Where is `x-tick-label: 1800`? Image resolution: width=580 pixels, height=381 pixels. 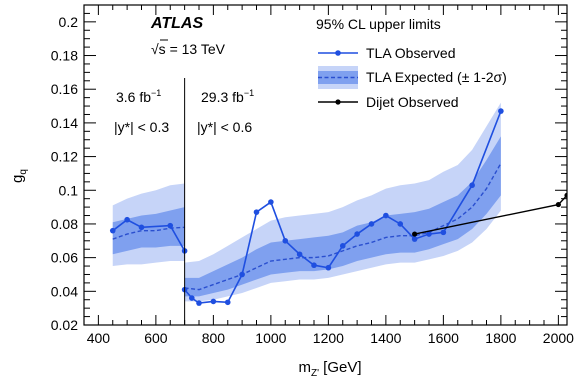 x-tick-label: 1800 is located at coordinates (500, 338).